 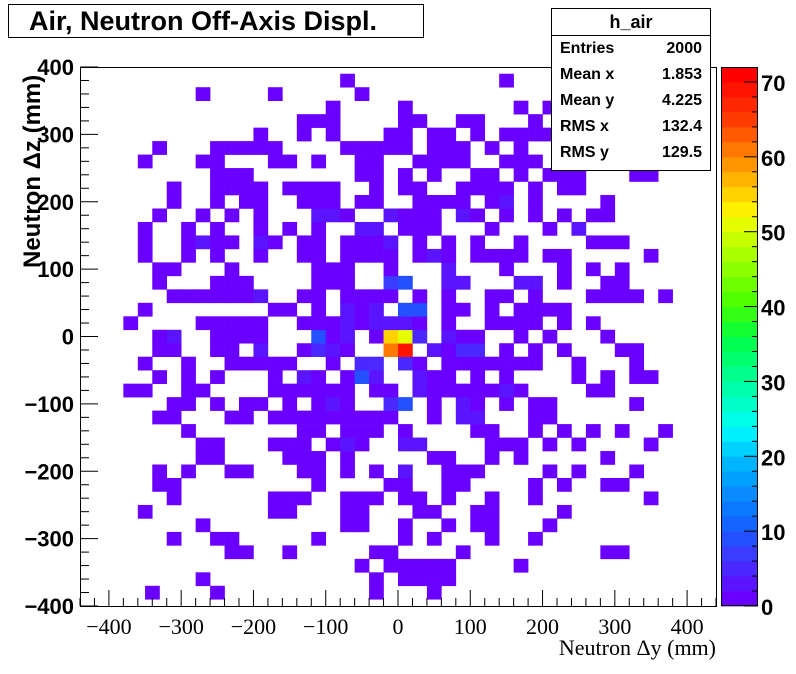 What do you see at coordinates (773, 532) in the screenshot?
I see `z-tick-label: 10` at bounding box center [773, 532].